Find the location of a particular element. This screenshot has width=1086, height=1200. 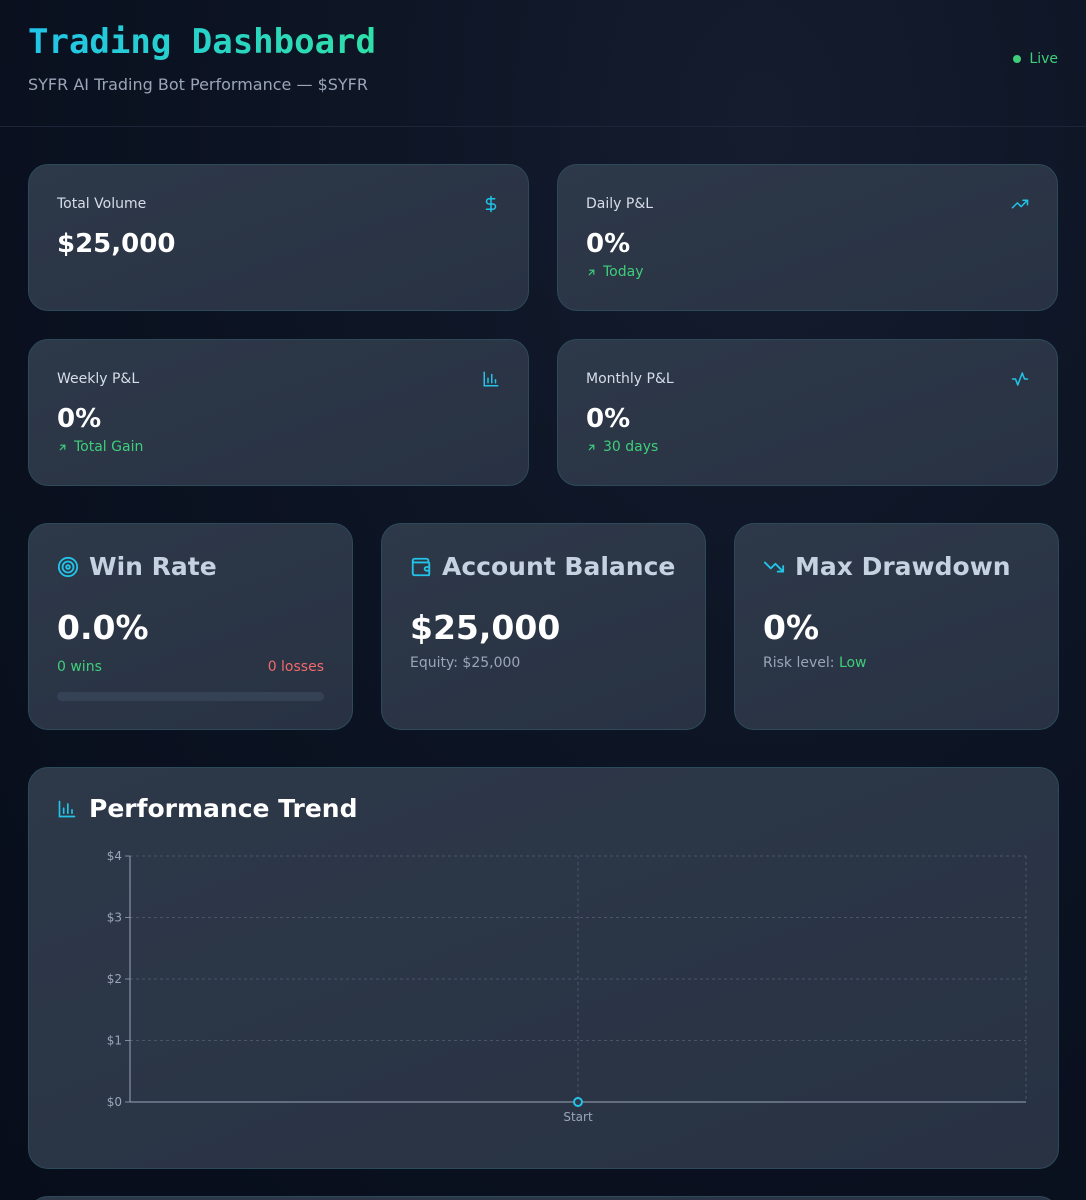

activity-icon is located at coordinates (1020, 379).